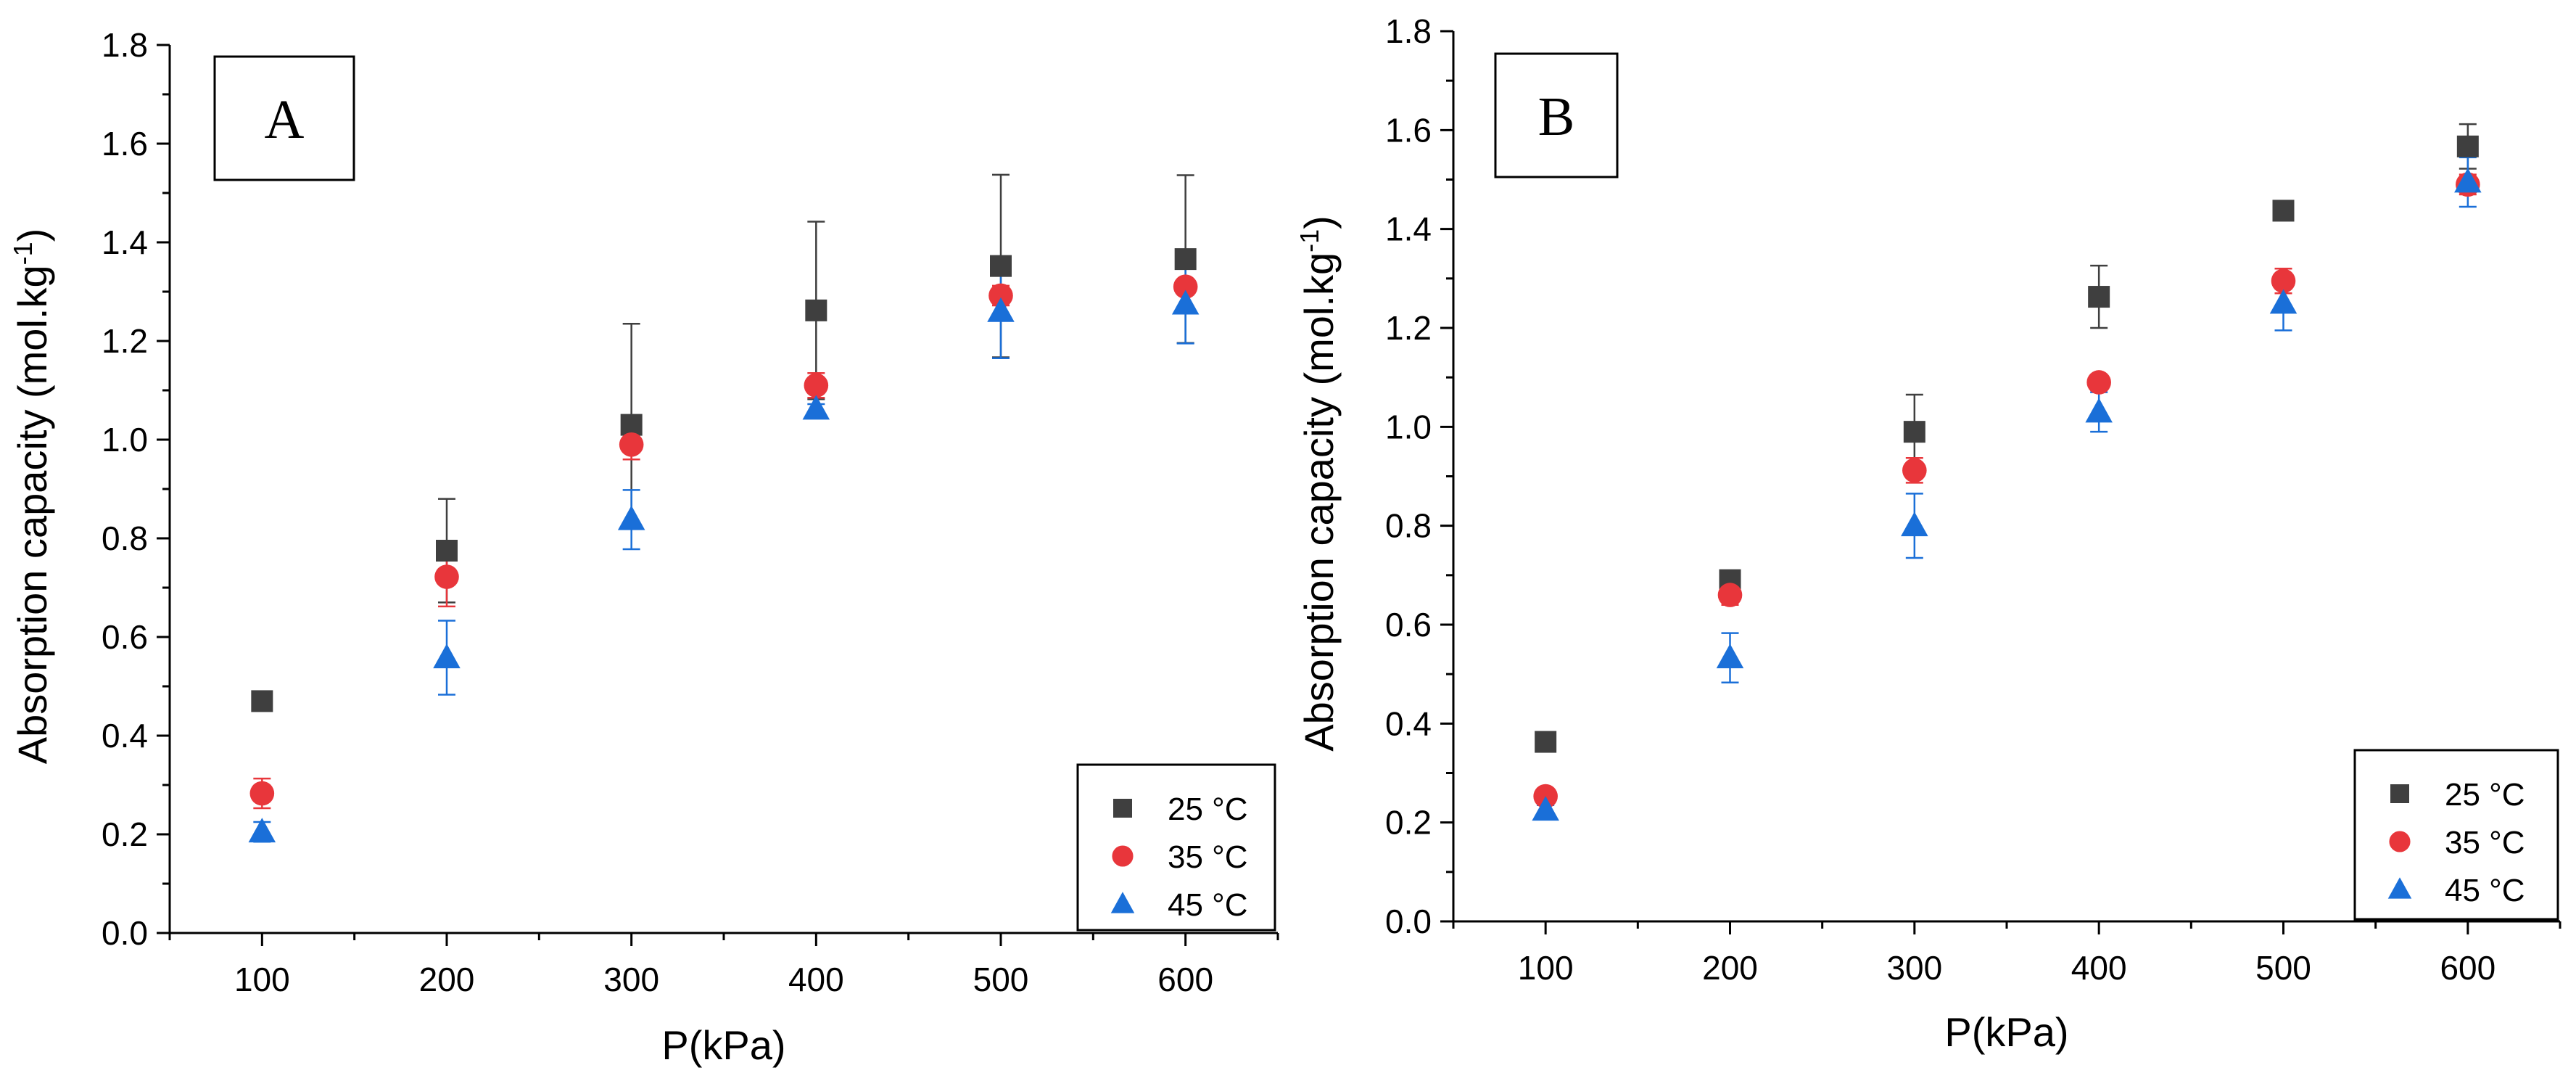  I want to click on panel-label: A, so click(285, 119).